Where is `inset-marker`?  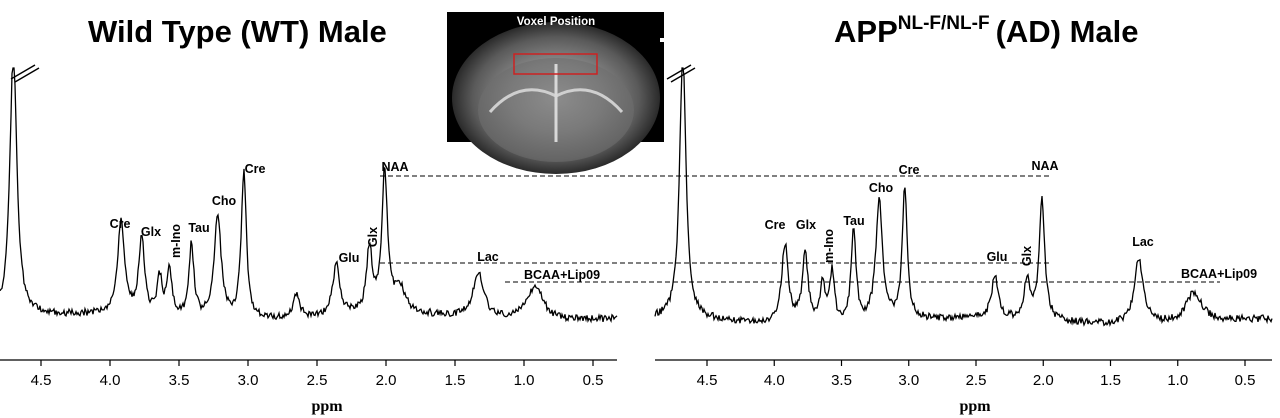 inset-marker is located at coordinates (662, 40).